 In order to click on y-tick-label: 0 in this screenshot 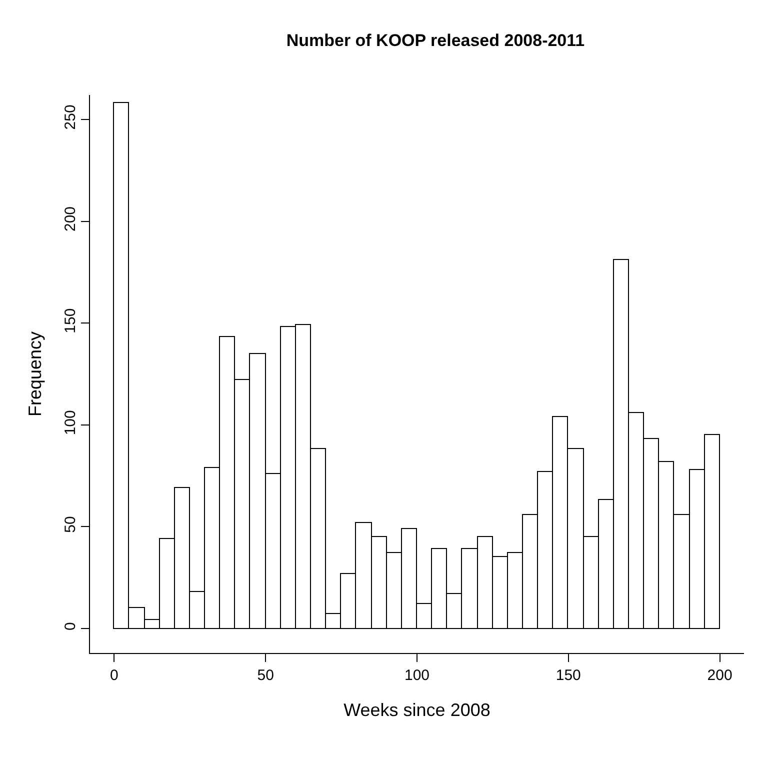, I will do `click(70, 626)`.